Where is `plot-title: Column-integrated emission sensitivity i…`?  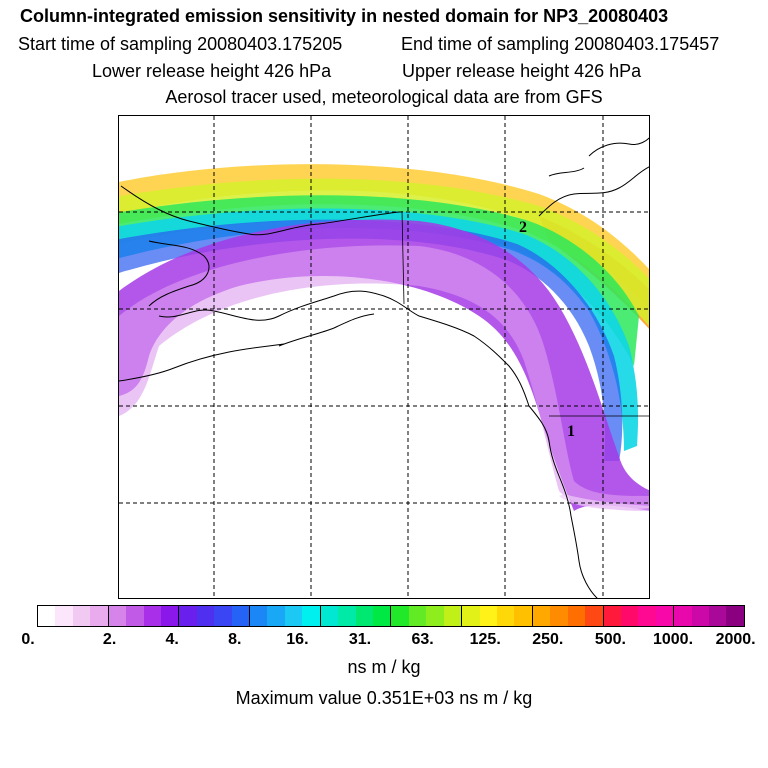
plot-title: Column-integrated emission sensitivity i… is located at coordinates (344, 16).